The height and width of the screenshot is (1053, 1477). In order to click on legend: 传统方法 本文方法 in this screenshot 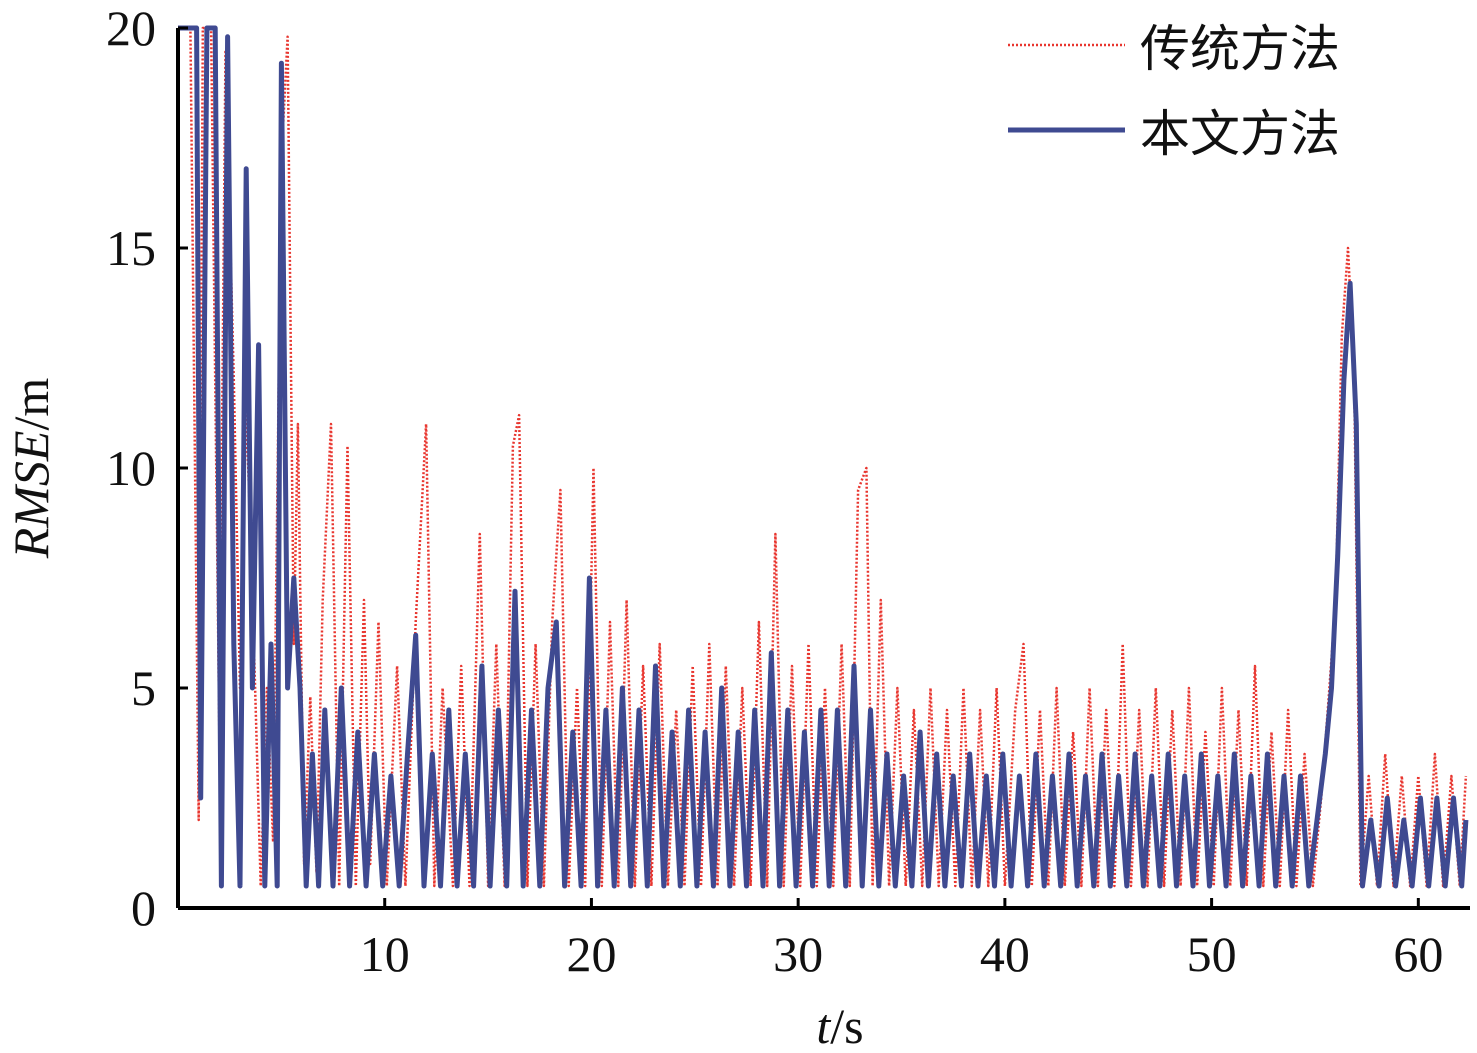, I will do `click(1234, 92)`.